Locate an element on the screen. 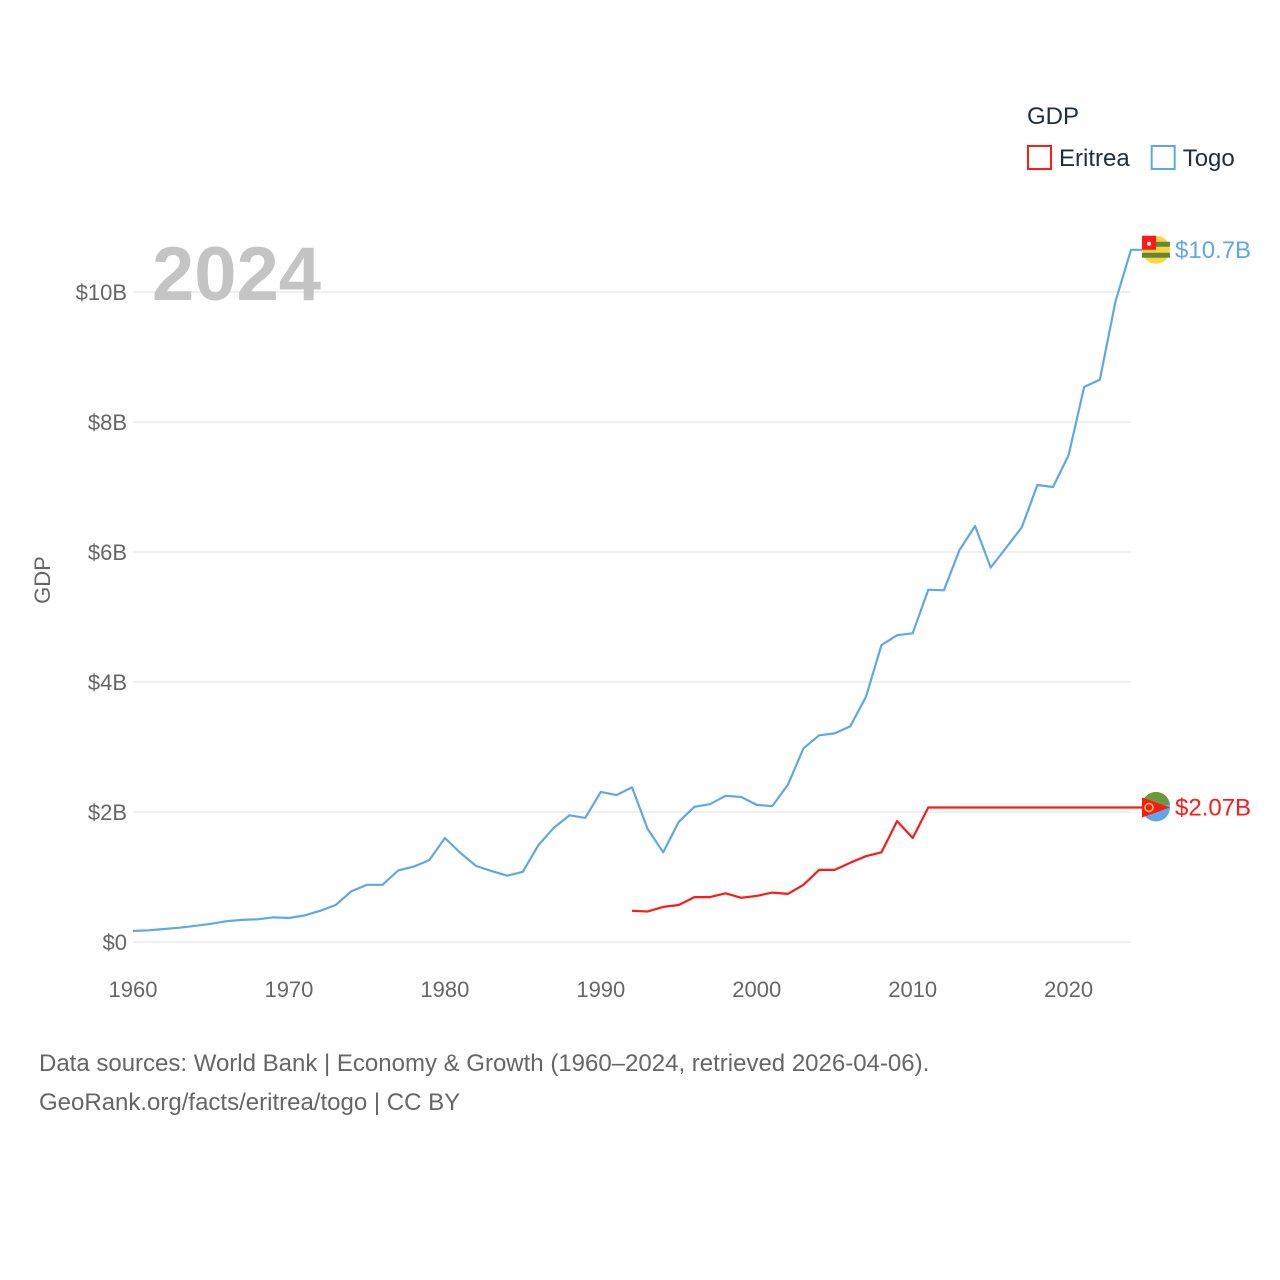  end-value-label-eritrea: $2.07B is located at coordinates (1213, 807).